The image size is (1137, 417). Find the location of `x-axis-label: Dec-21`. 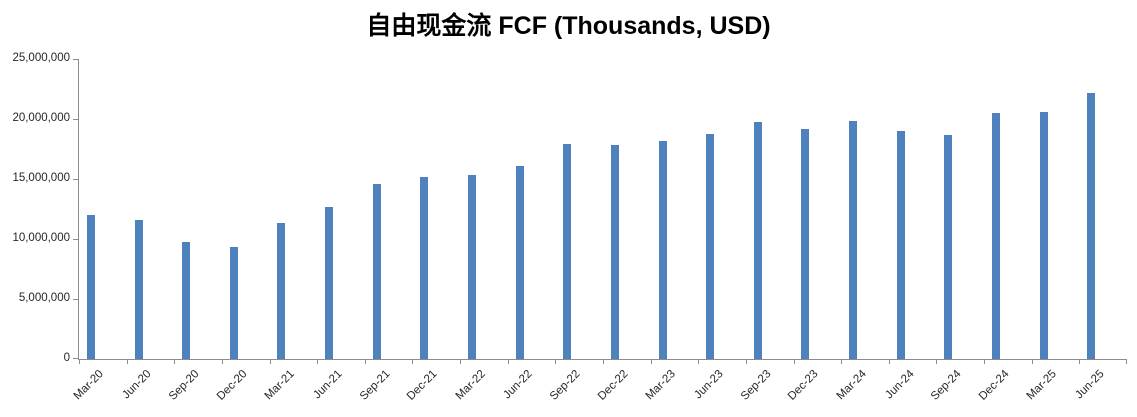

x-axis-label: Dec-21 is located at coordinates (422, 385).